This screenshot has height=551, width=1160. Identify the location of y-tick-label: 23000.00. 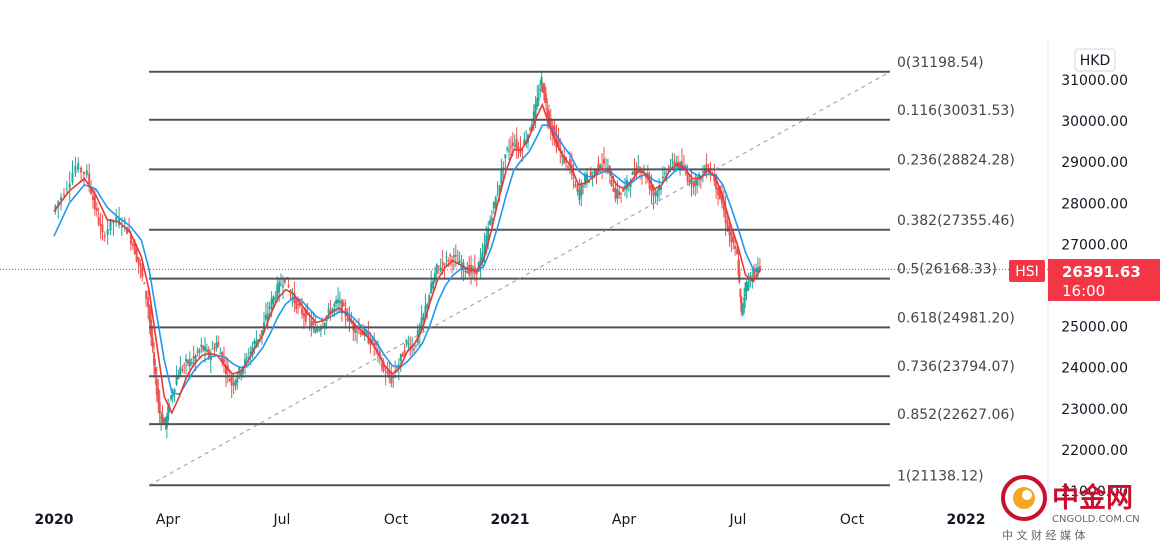
(1094, 410).